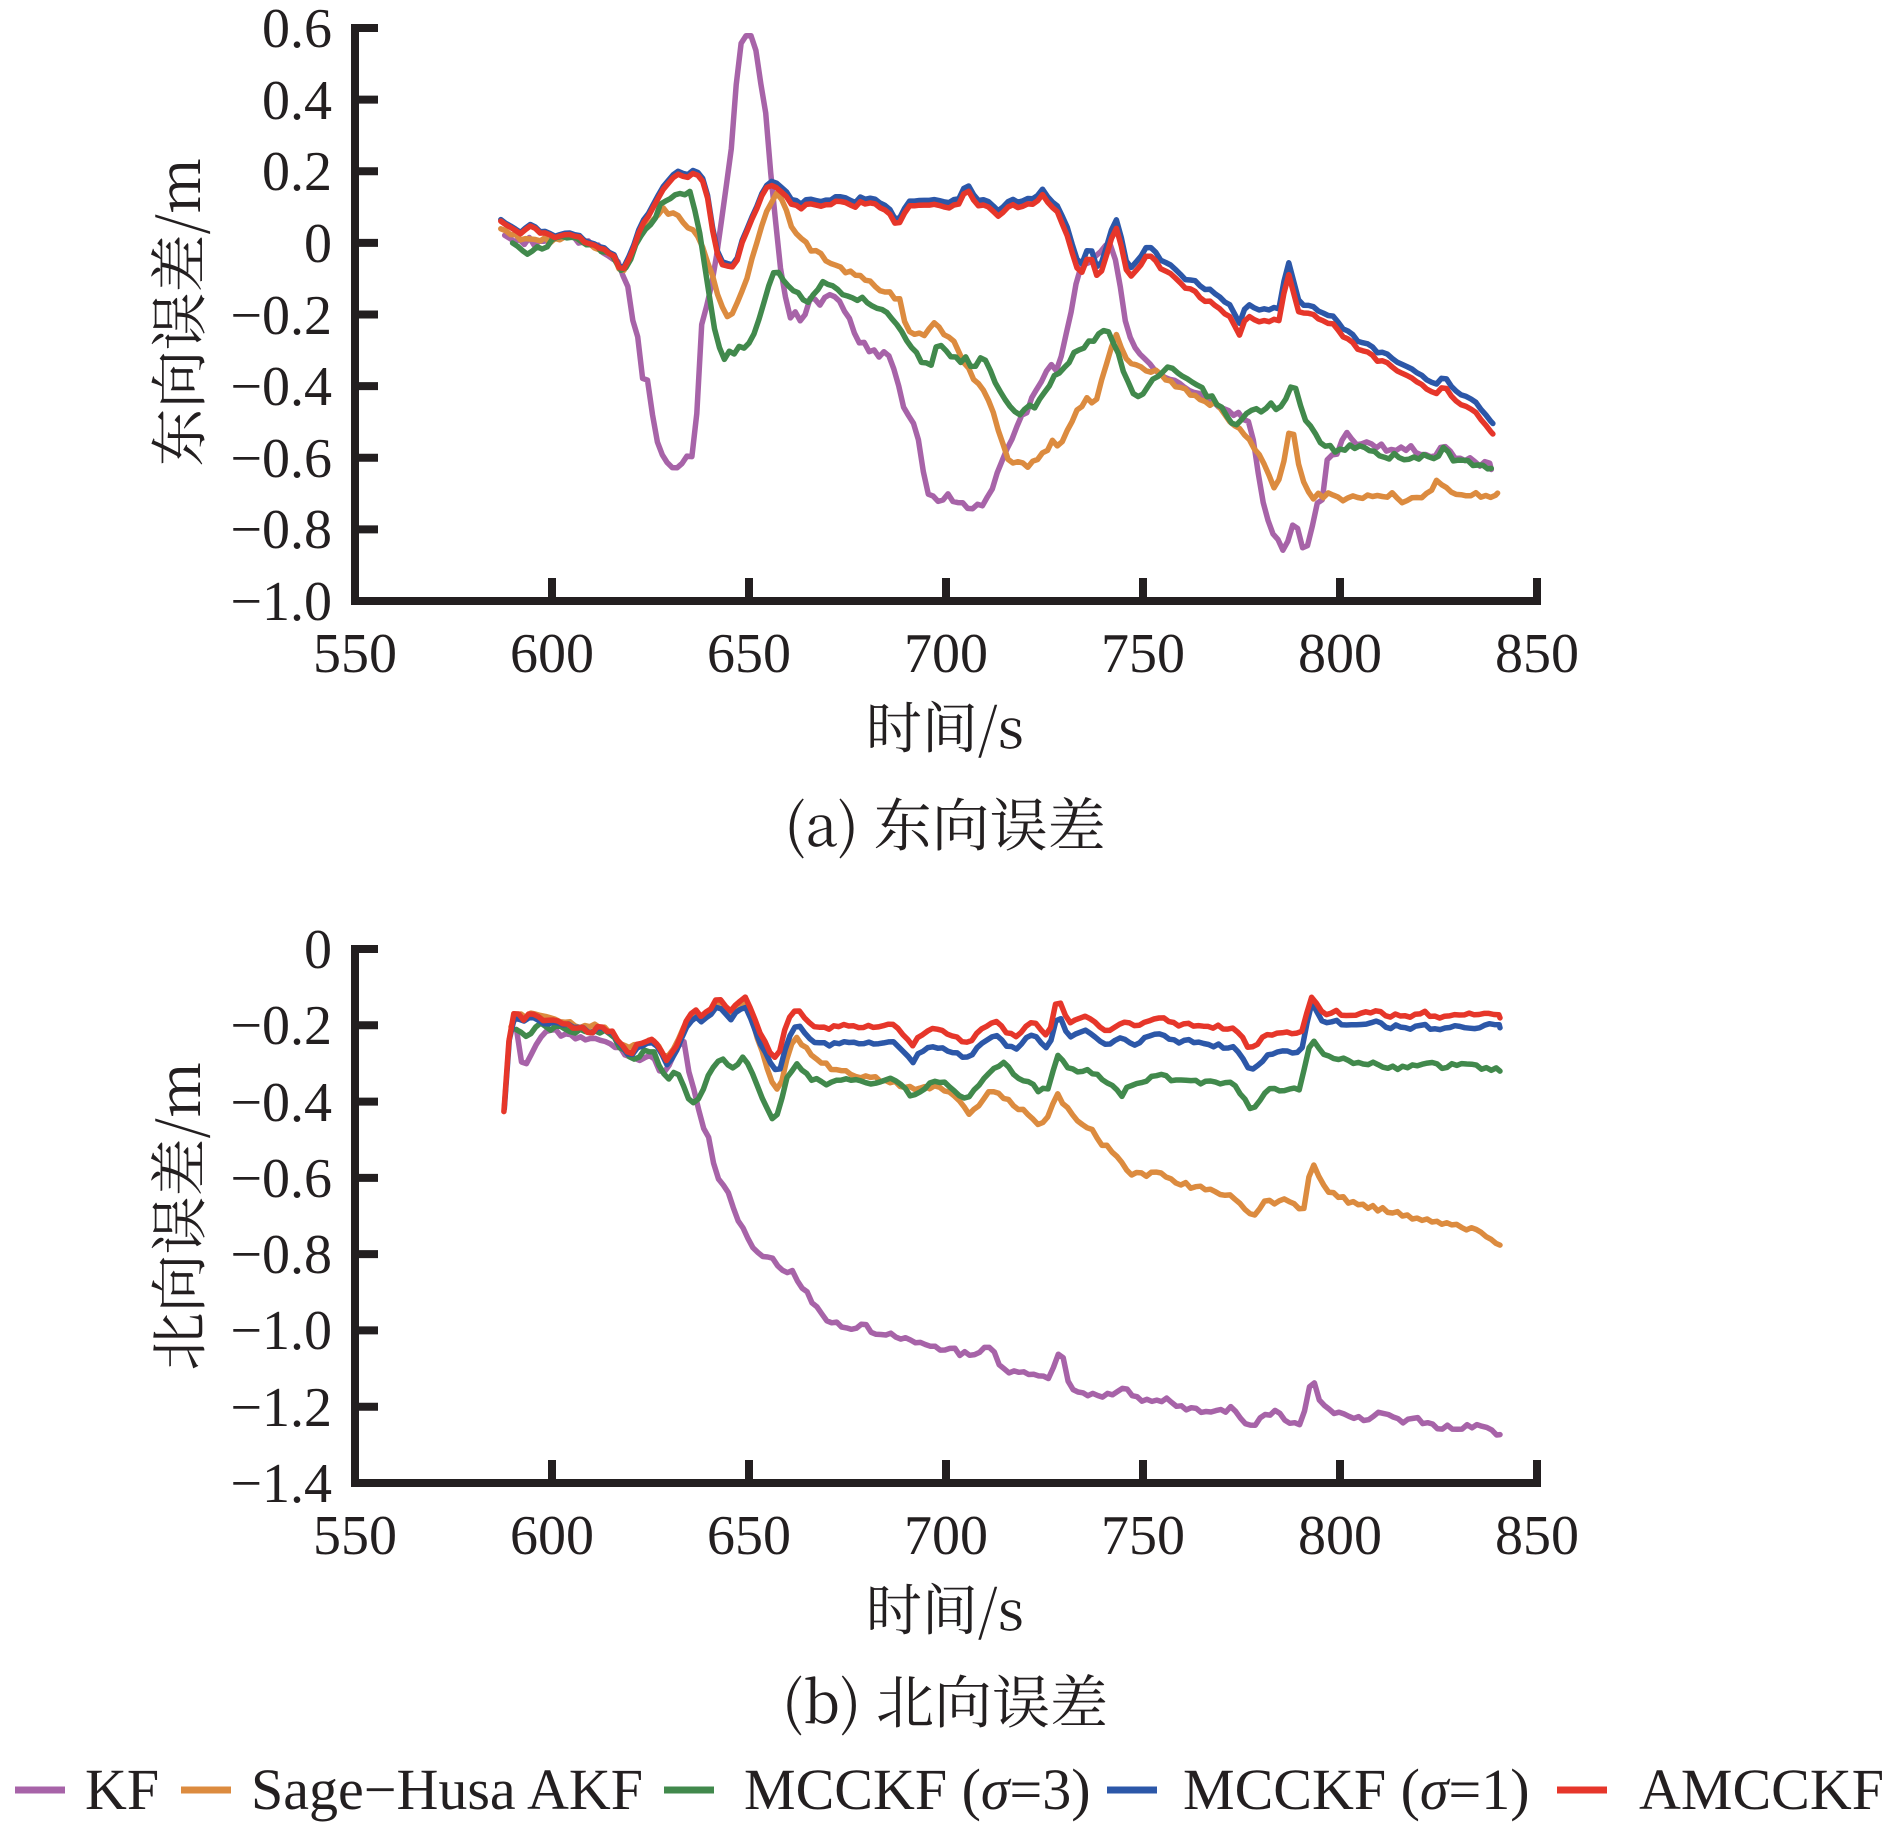  I want to click on svg-text: 0.6, so click(297, 30).